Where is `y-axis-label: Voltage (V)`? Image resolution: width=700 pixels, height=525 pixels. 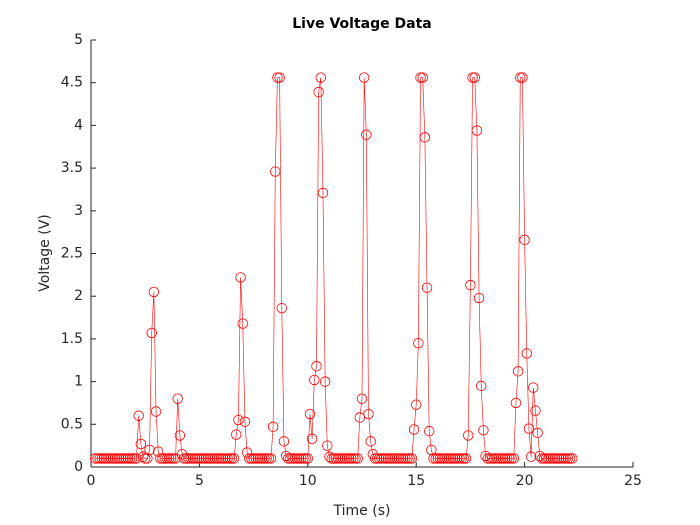 y-axis-label: Voltage (V) is located at coordinates (45, 252).